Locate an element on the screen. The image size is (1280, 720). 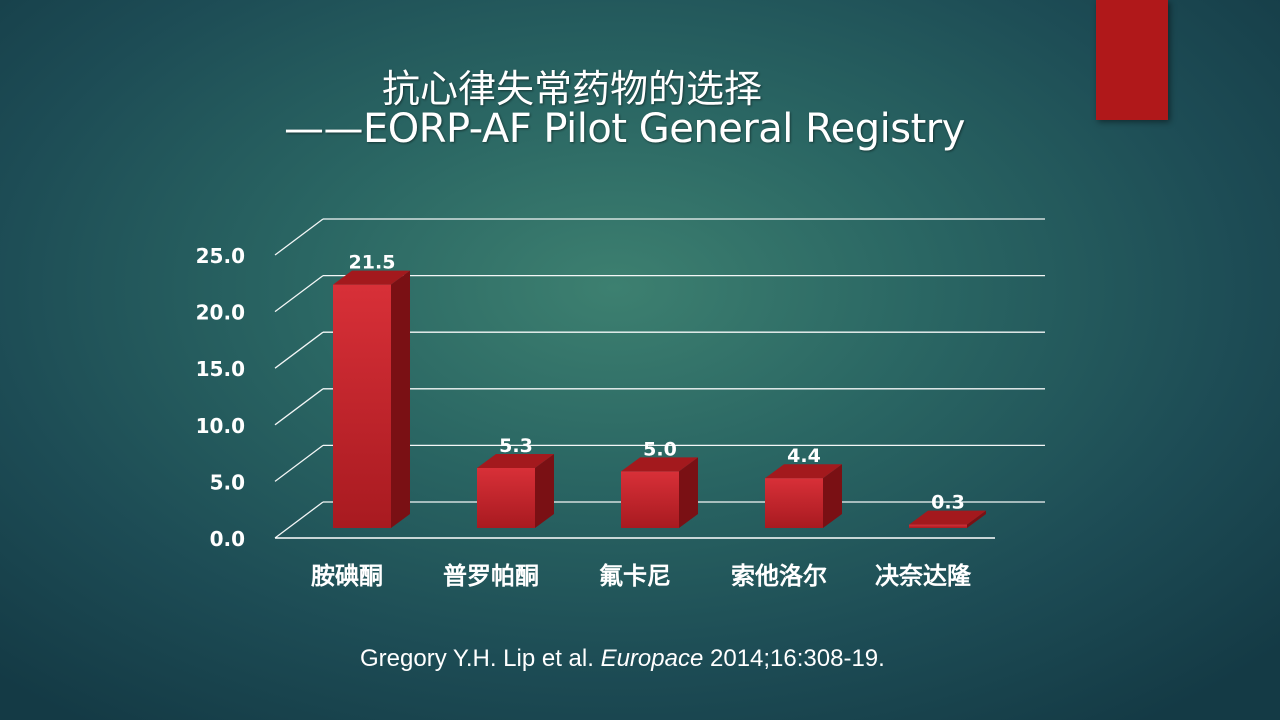
y-tick-label: 20.0 is located at coordinates (220, 313).